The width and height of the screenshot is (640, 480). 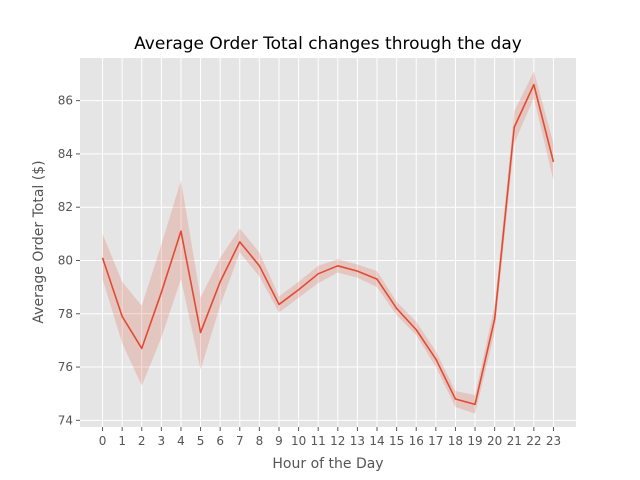 I want to click on x-tick-label: 1, so click(x=122, y=441).